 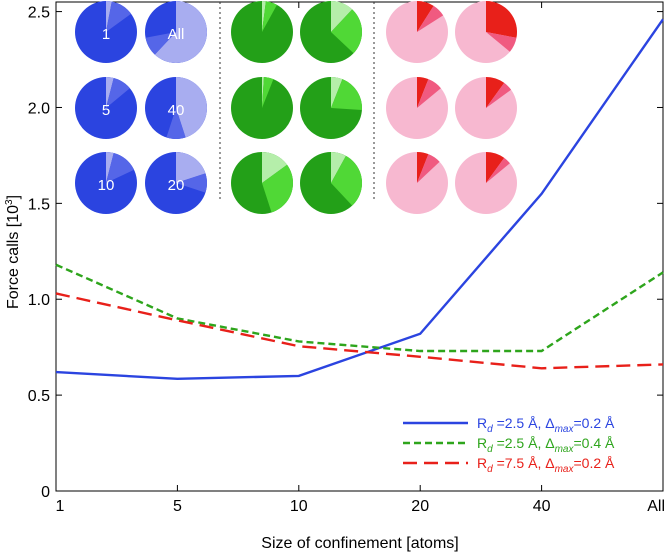 What do you see at coordinates (519, 463) in the screenshot?
I see `legend-part-rval: =7.5 Å,` at bounding box center [519, 463].